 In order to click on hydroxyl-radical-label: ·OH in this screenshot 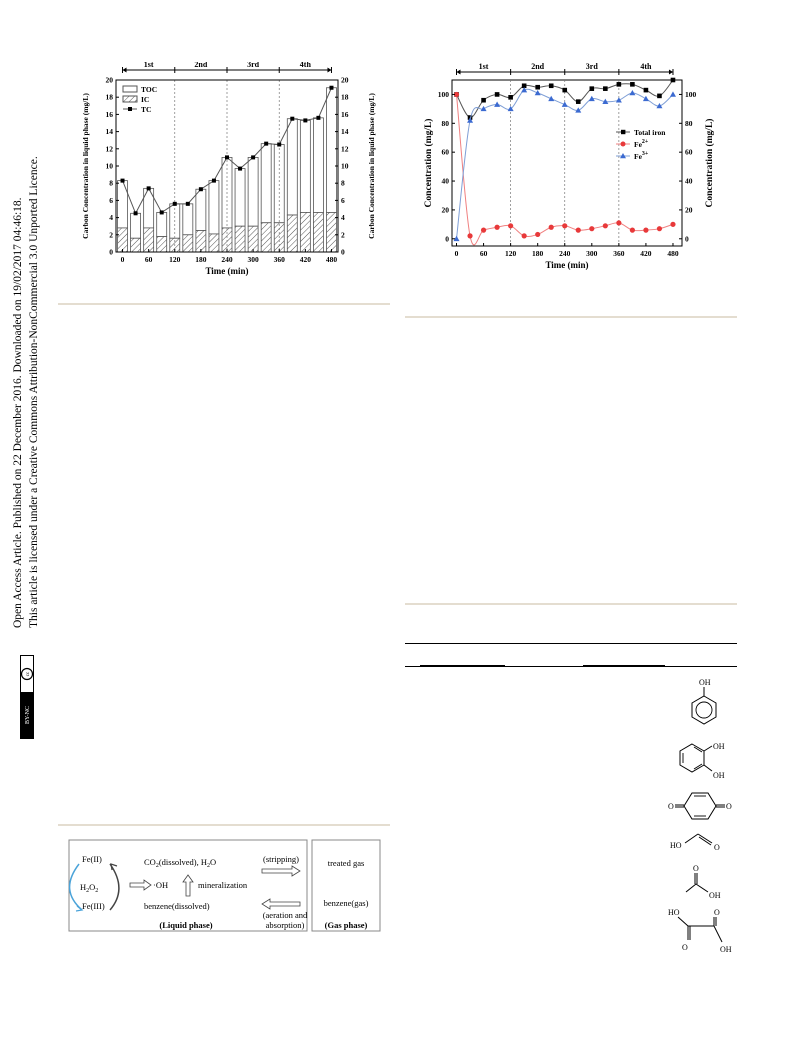, I will do `click(160, 885)`.